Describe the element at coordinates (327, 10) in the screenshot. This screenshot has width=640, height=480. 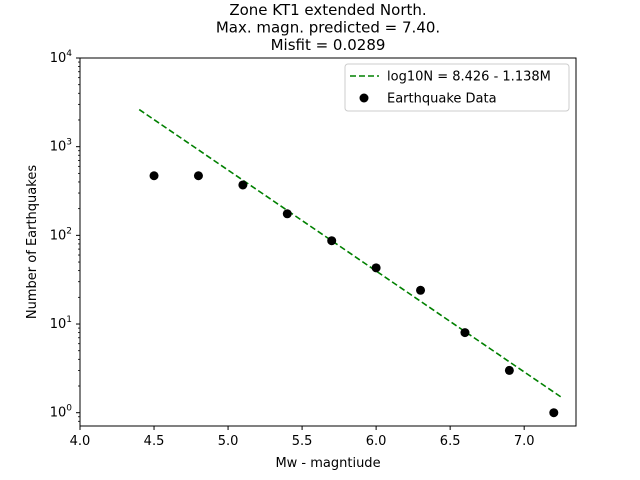
I see `chart-title-line: Zone KT1 extended North.` at that location.